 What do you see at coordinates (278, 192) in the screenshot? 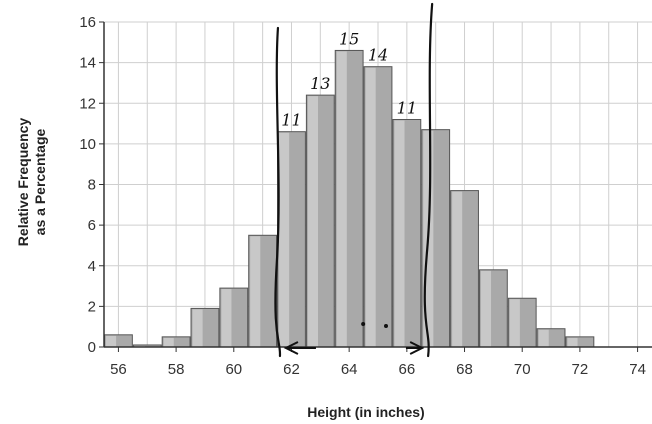
I see `hand-drawn-left-bound` at bounding box center [278, 192].